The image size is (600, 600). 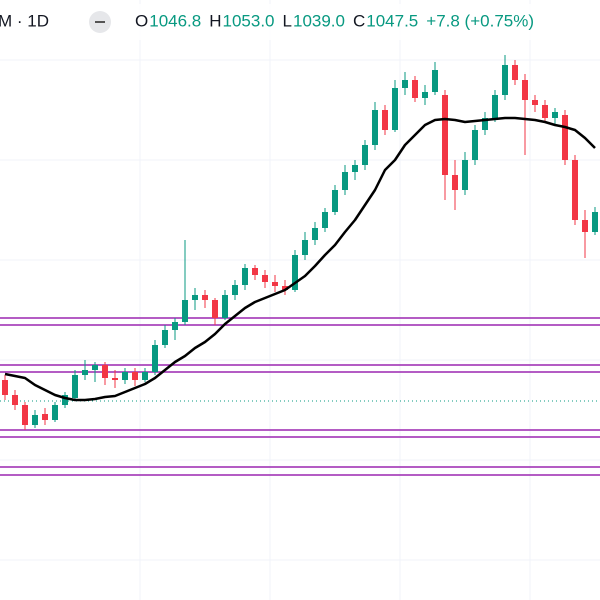 I want to click on header-l-label: L, so click(x=287, y=20).